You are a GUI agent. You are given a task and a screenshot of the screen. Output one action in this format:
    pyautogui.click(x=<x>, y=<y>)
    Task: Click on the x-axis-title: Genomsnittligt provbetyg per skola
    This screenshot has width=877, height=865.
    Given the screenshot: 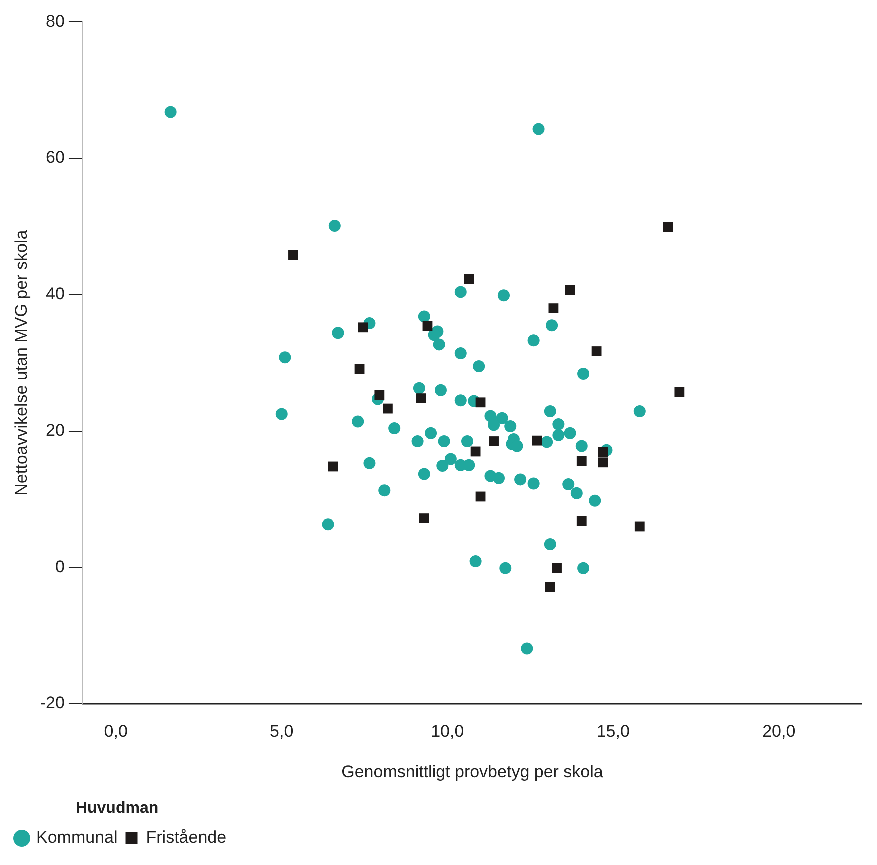 What is the action you would take?
    pyautogui.click(x=473, y=772)
    